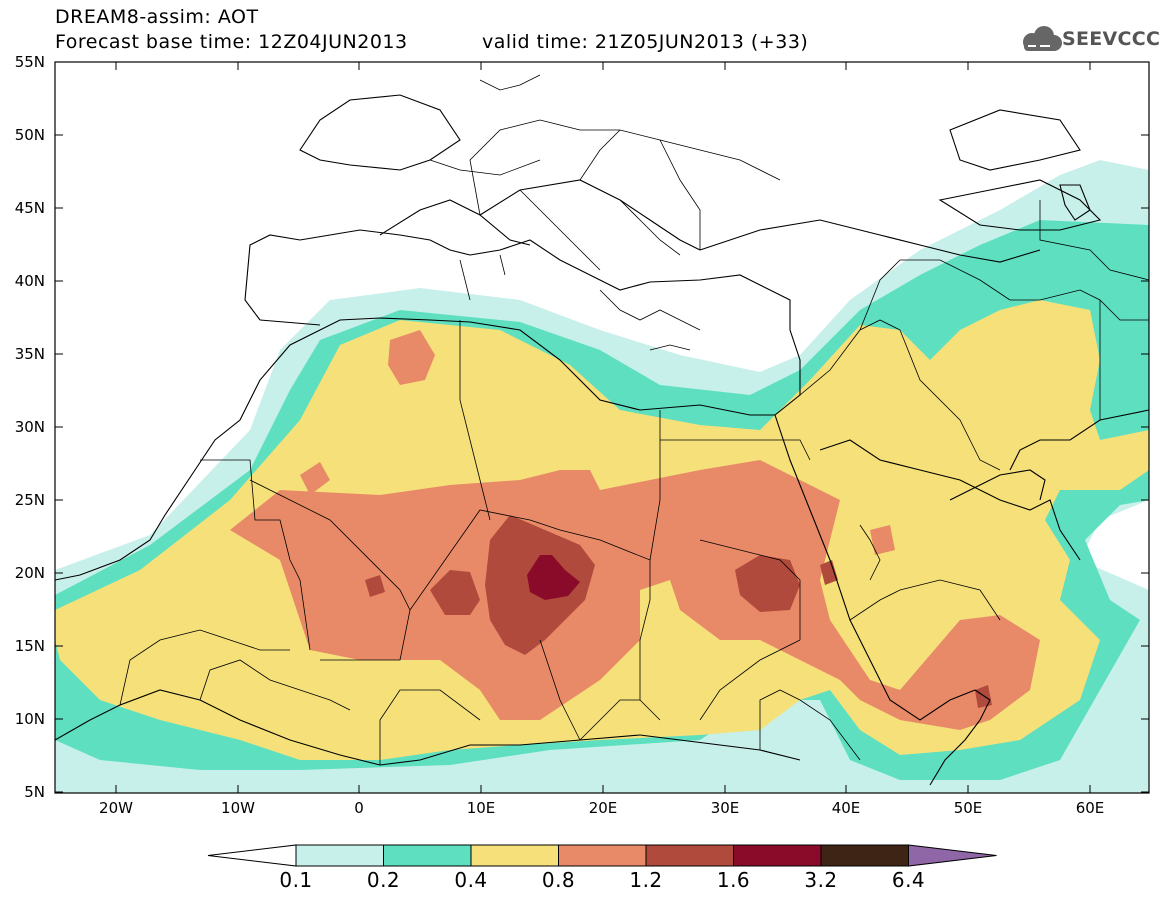 This screenshot has width=1165, height=905. Describe the element at coordinates (481, 808) in the screenshot. I see `lon-label: 10E` at that location.